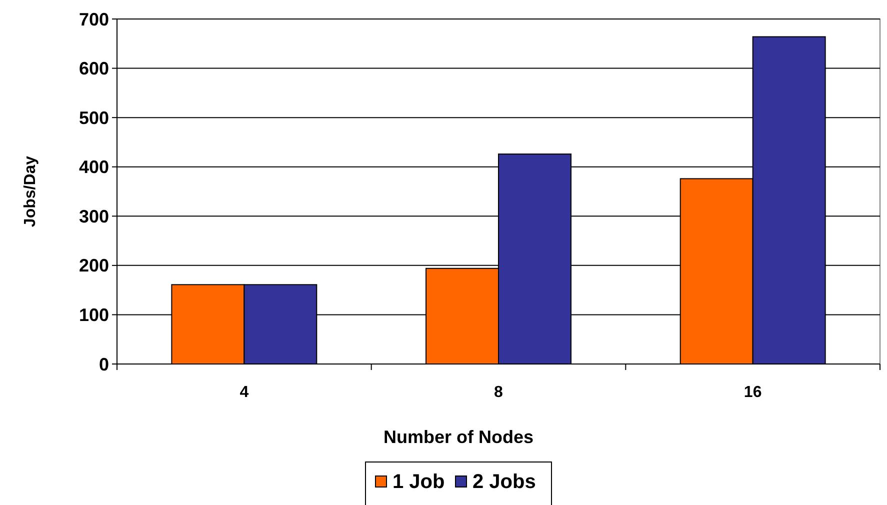  What do you see at coordinates (103, 364) in the screenshot?
I see `y-tick-label: 0` at bounding box center [103, 364].